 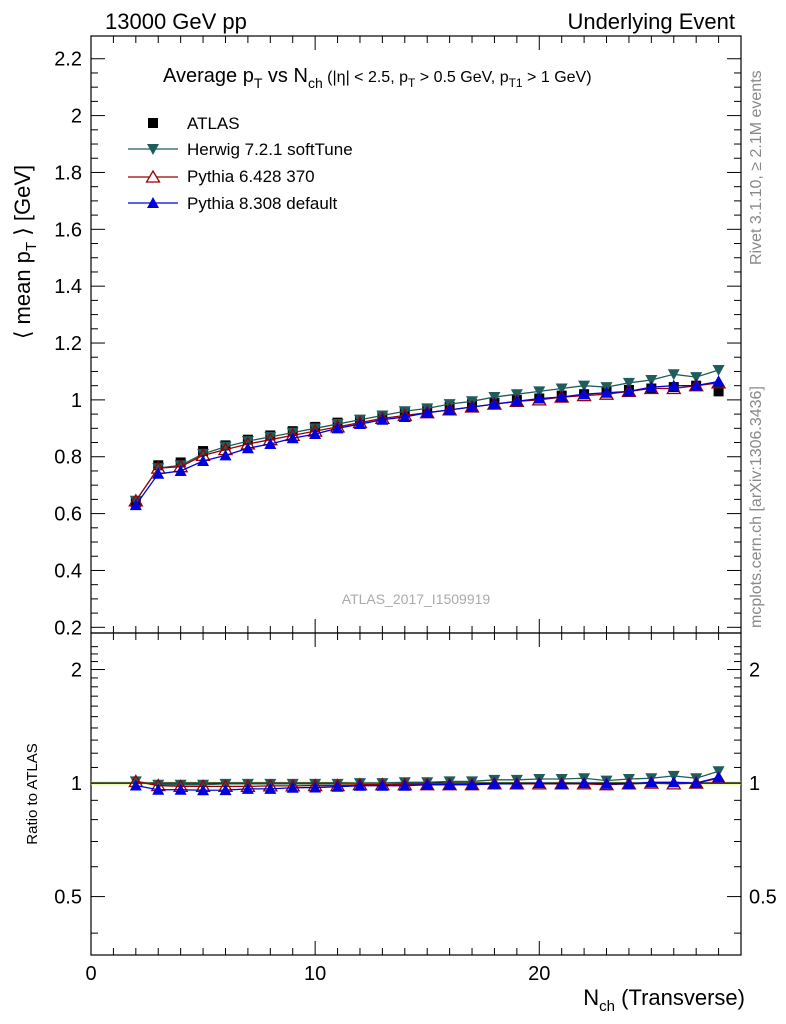 I want to click on x-axis-label: Nch (Transverse), so click(x=664, y=1000).